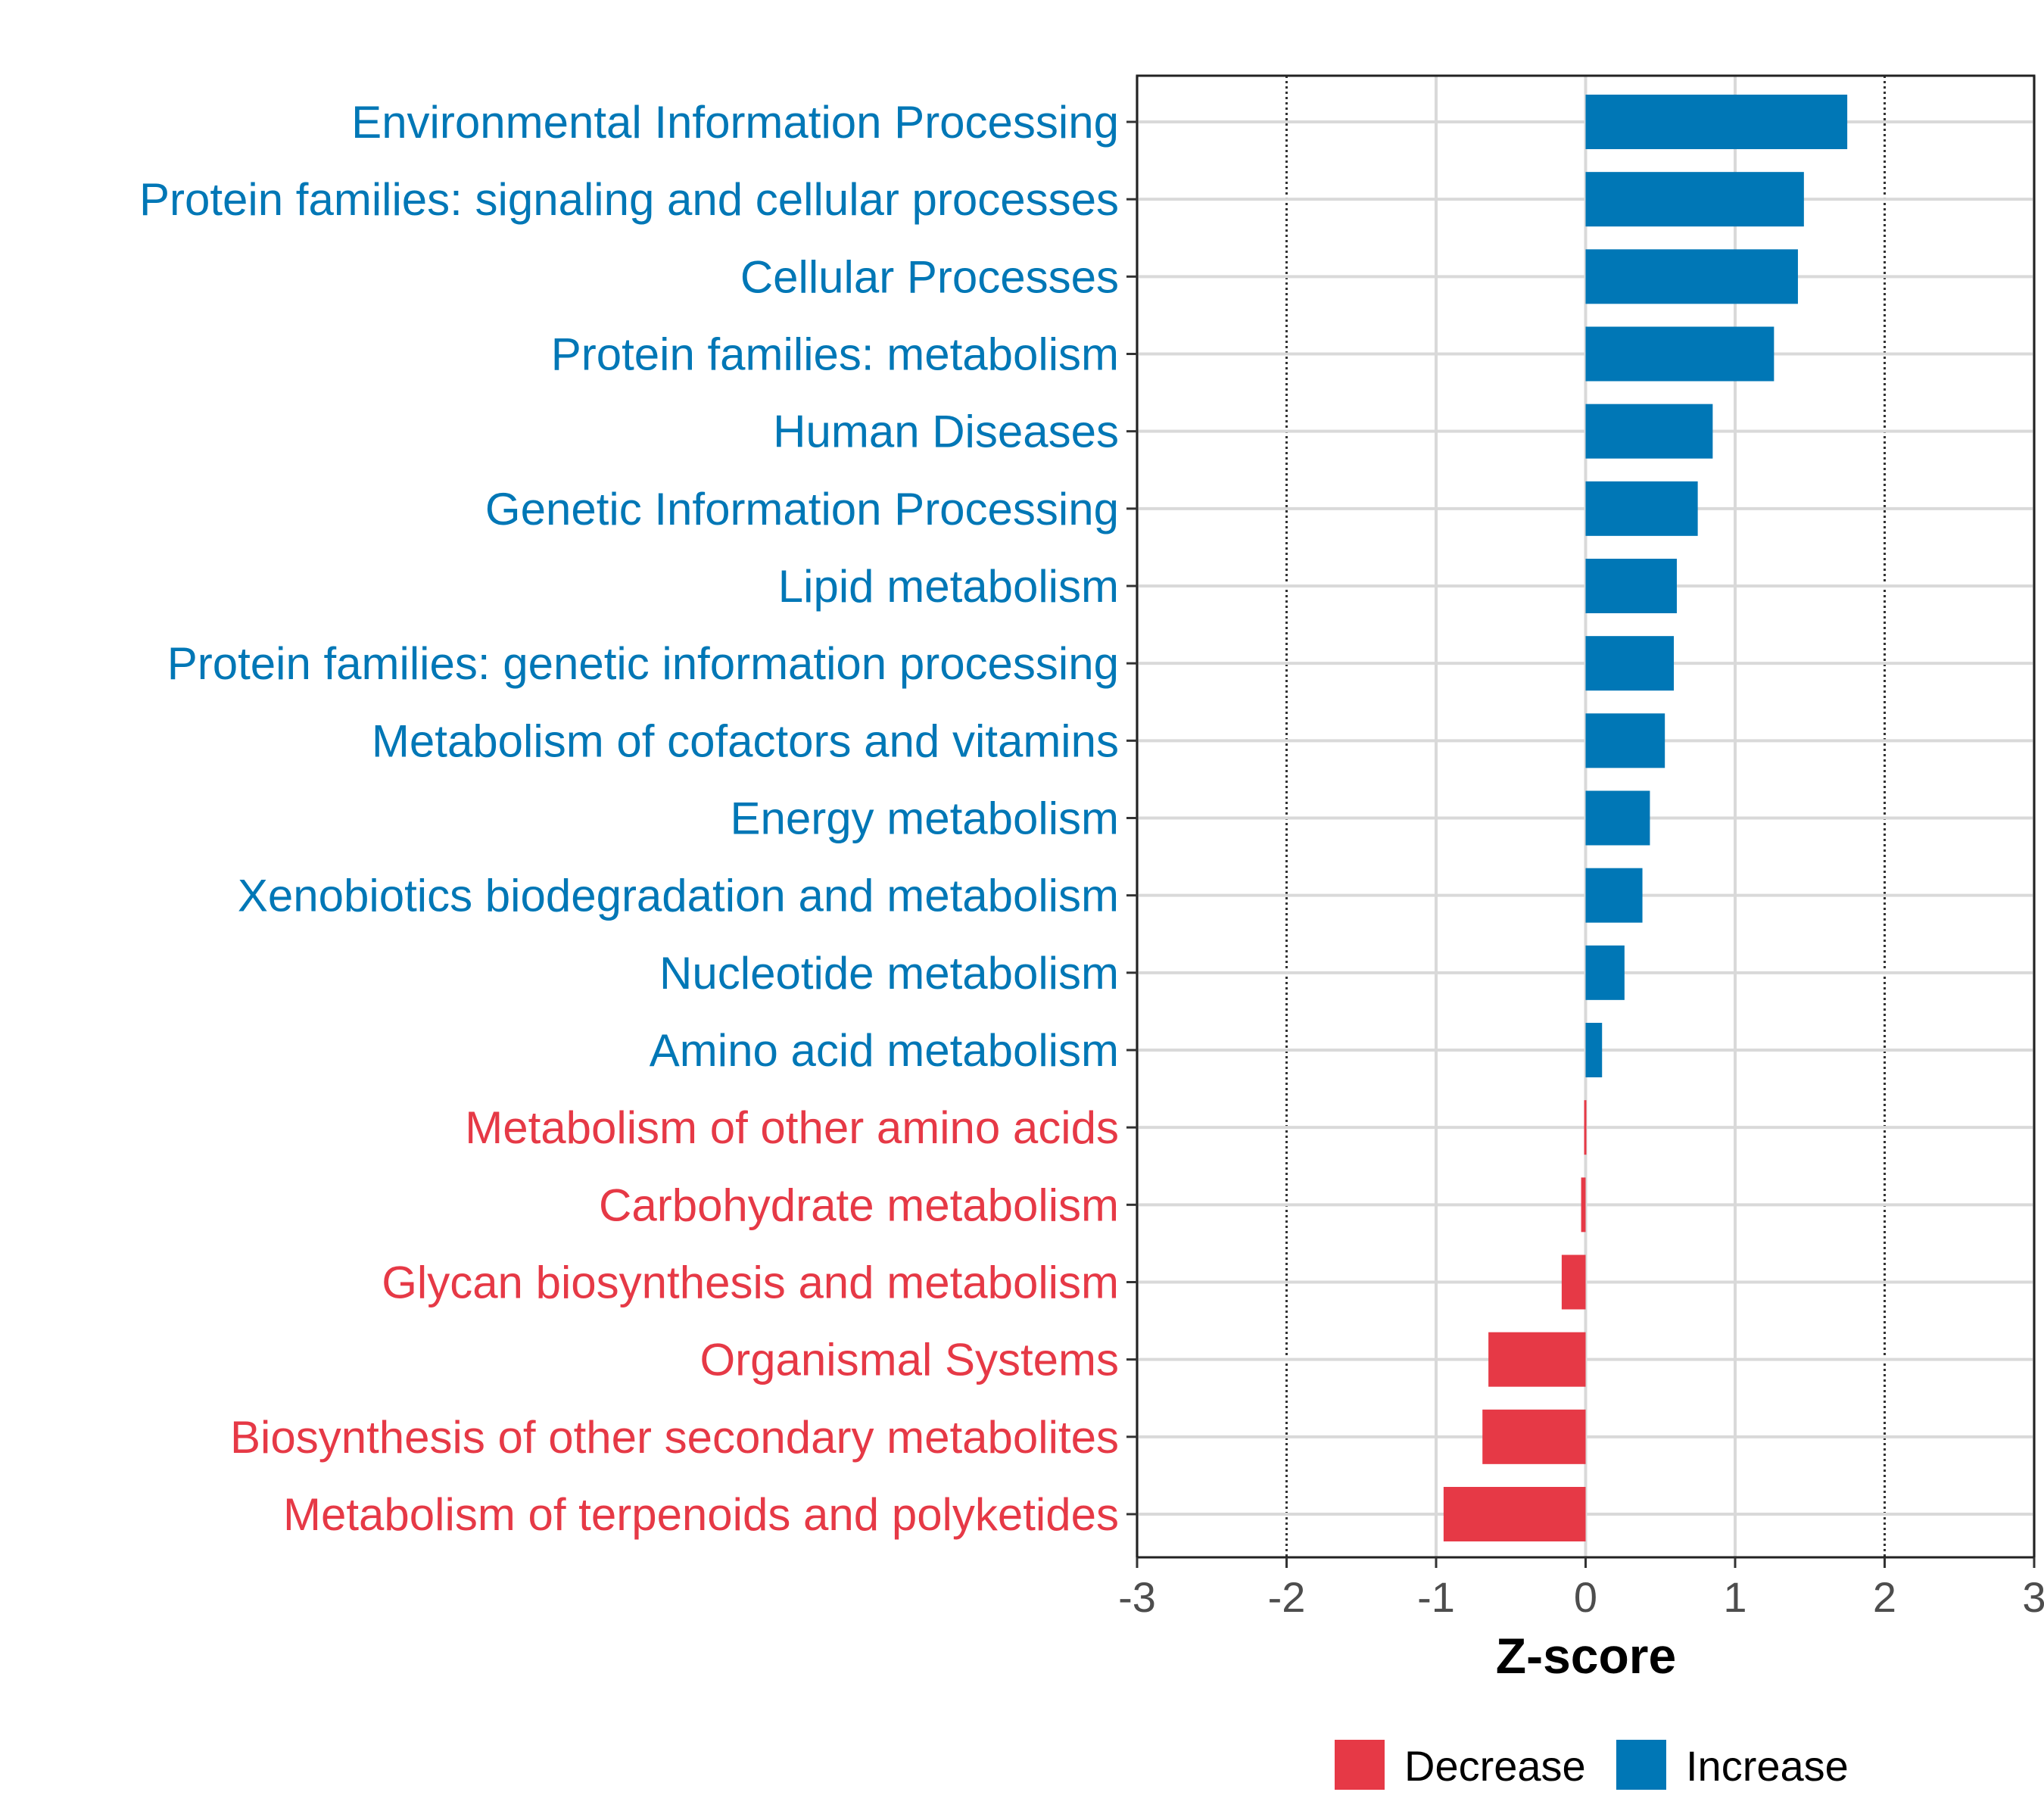  What do you see at coordinates (1586, 1656) in the screenshot?
I see `x-axis-title: Z-score` at bounding box center [1586, 1656].